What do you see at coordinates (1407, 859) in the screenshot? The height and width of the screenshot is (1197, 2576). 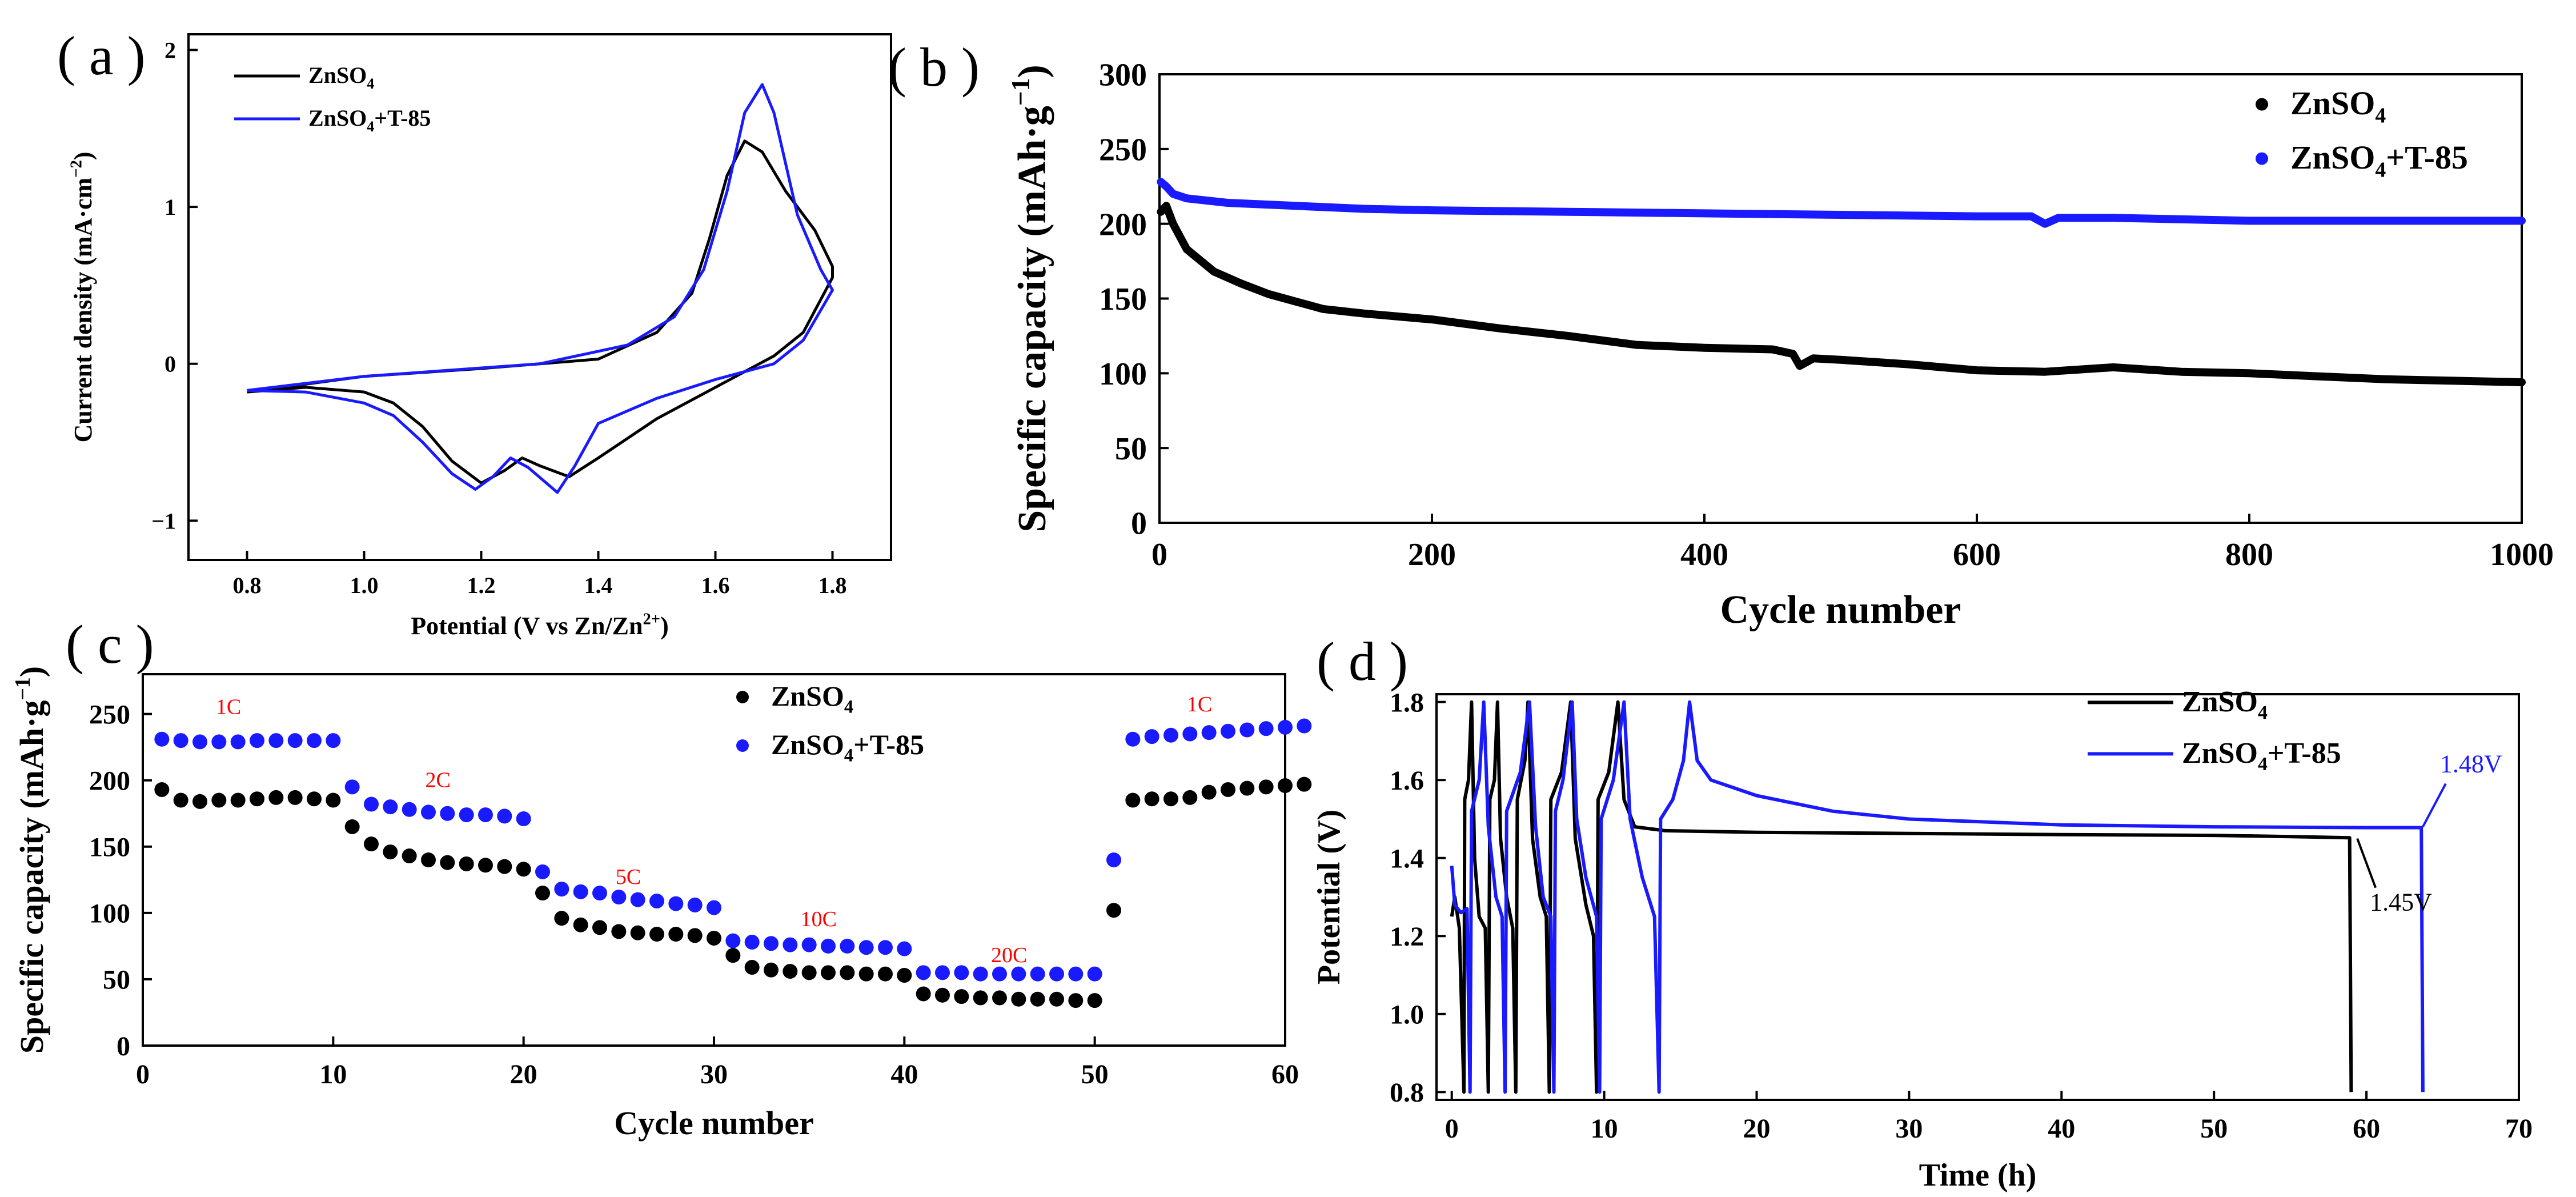 I see `y-tick-label: 1.4` at bounding box center [1407, 859].